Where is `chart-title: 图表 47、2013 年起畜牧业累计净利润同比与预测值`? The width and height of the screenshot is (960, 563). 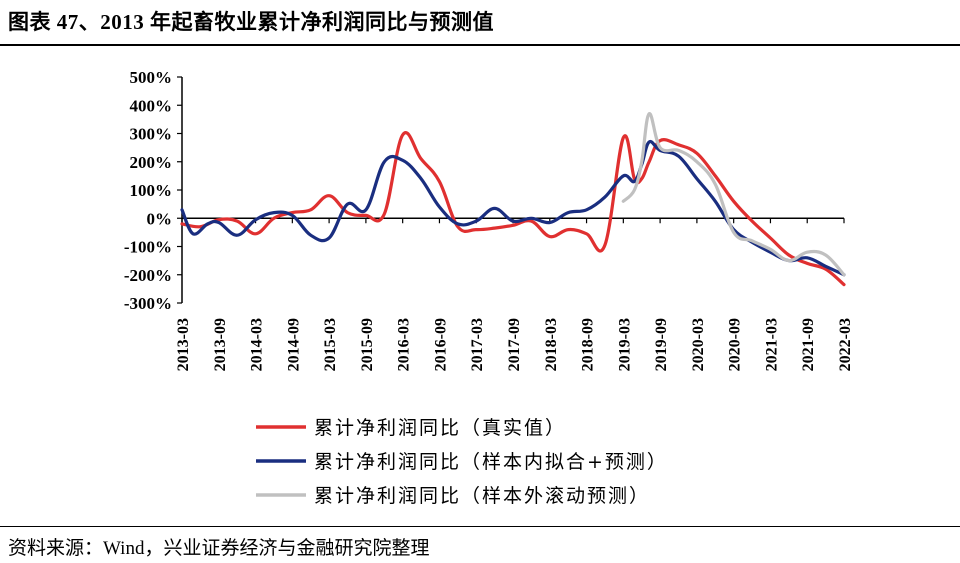
chart-title: 图表 47、2013 年起畜牧业累计净利润同比与预测值 is located at coordinates (251, 22).